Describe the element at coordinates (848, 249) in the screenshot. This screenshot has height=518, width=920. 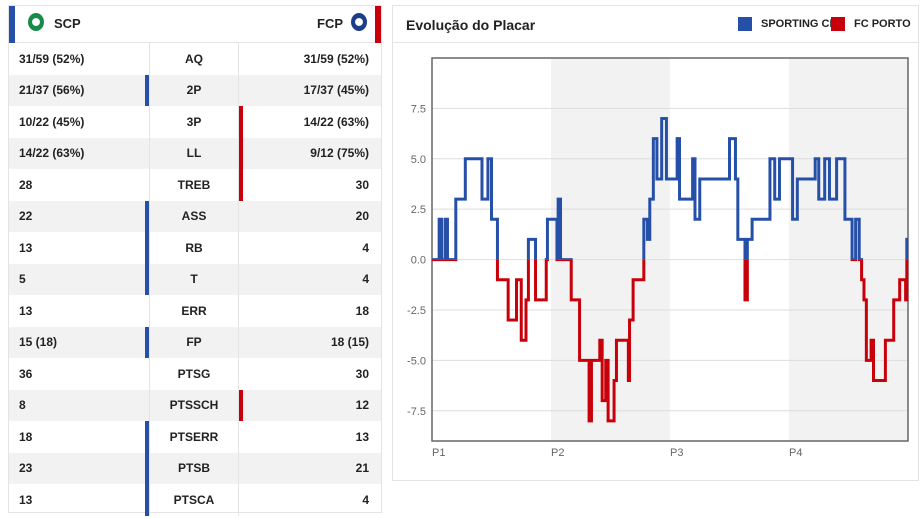
I see `period-band` at that location.